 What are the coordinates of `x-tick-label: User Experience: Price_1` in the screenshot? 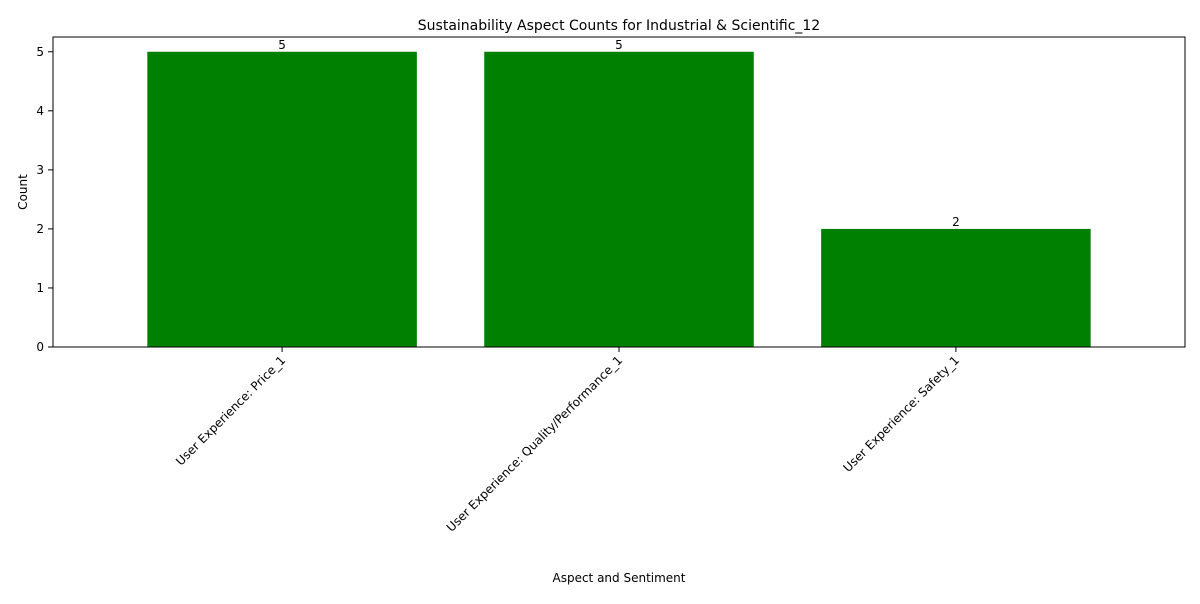 It's located at (230, 410).